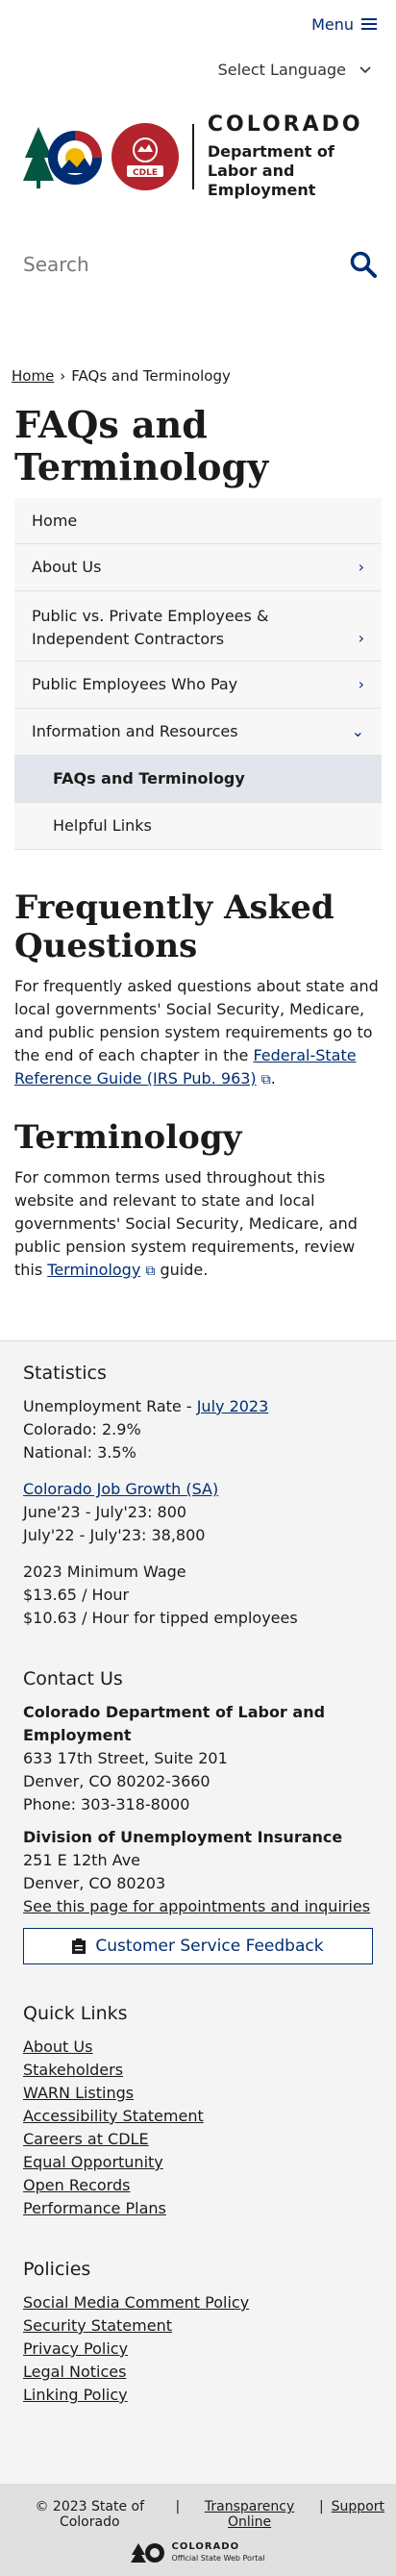 Image resolution: width=396 pixels, height=2576 pixels. What do you see at coordinates (261, 180) in the screenshot?
I see `logo-dept-line2: Labor and Employment` at bounding box center [261, 180].